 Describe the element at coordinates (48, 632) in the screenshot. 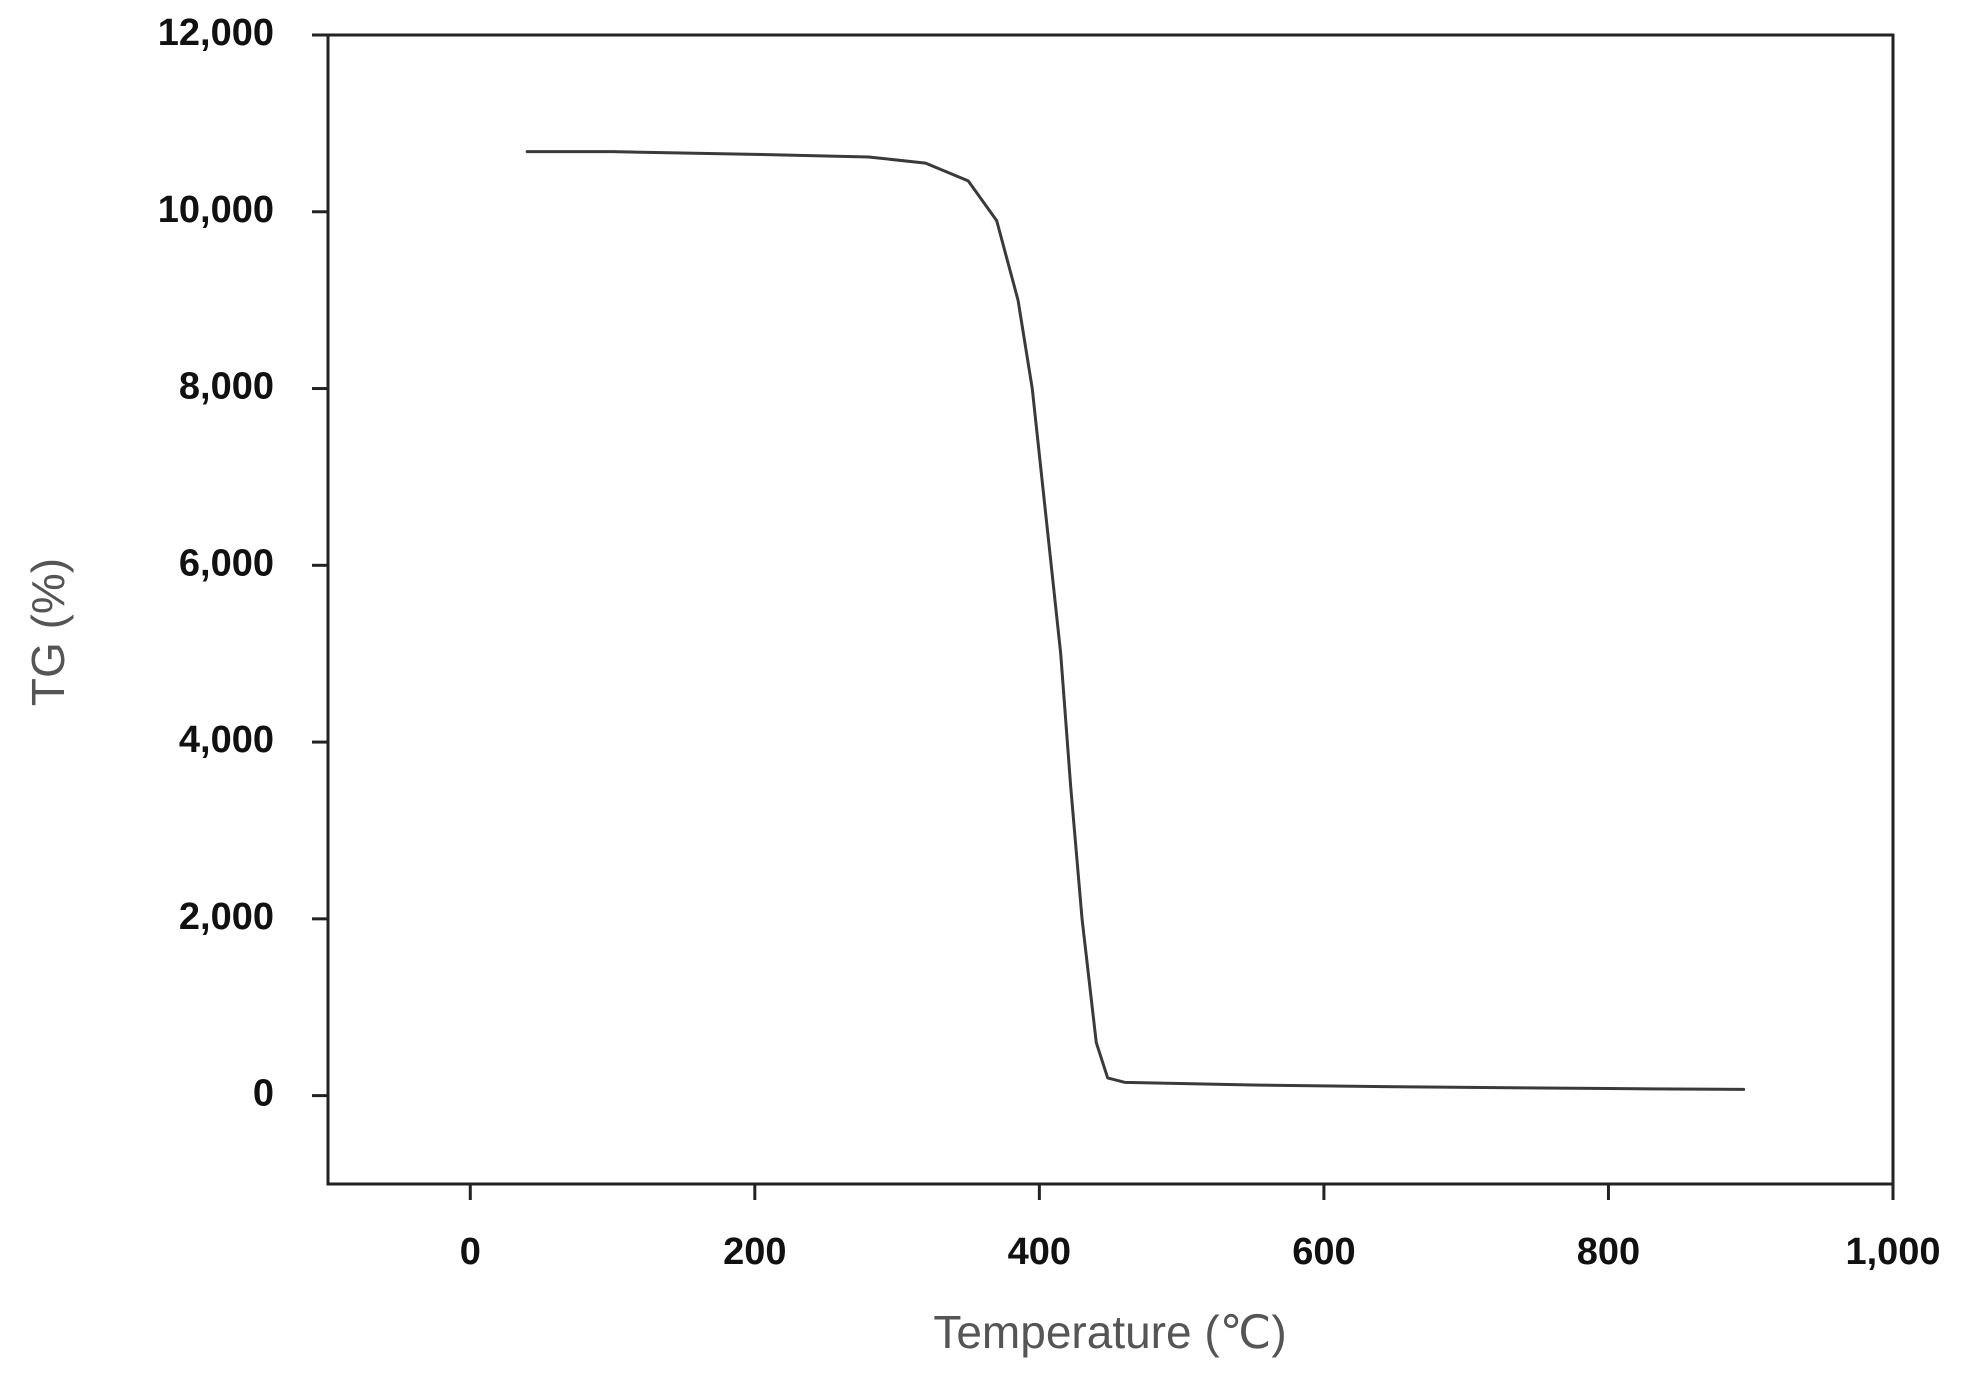

I see `y-axis-title: TG (%)` at that location.